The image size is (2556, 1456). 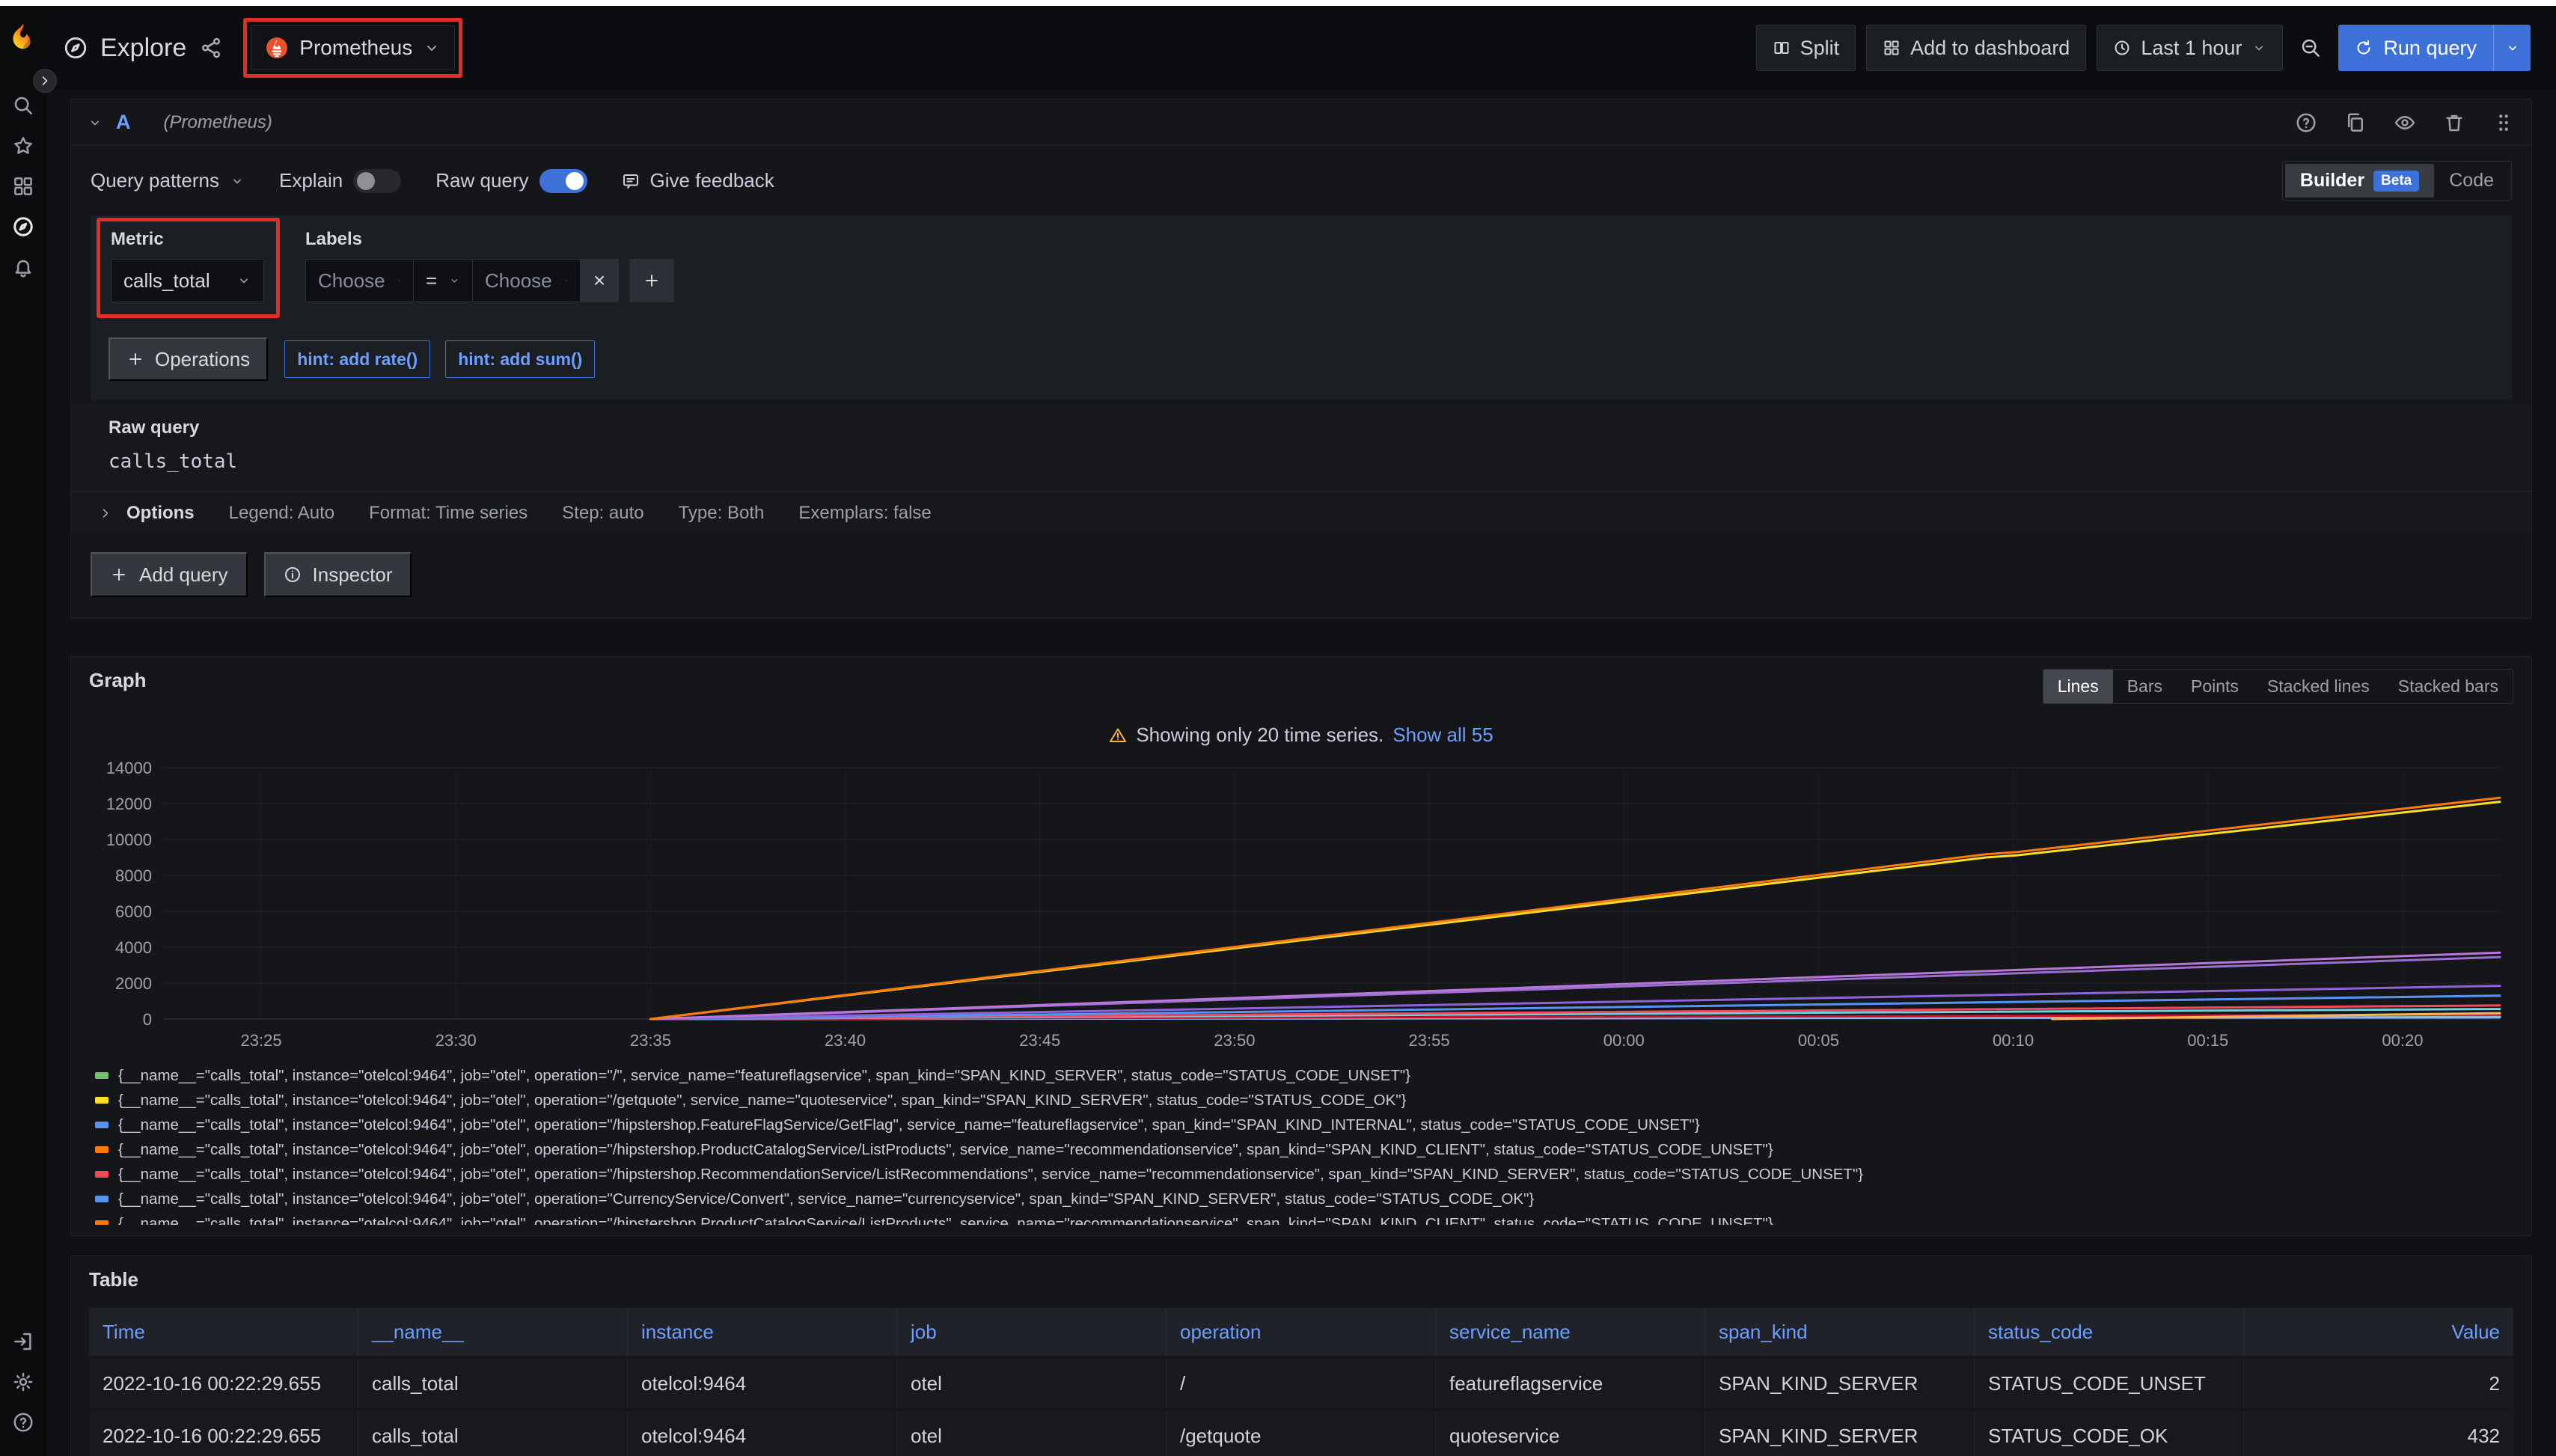 What do you see at coordinates (353, 47) in the screenshot?
I see `datasource-picker: Prometheus` at bounding box center [353, 47].